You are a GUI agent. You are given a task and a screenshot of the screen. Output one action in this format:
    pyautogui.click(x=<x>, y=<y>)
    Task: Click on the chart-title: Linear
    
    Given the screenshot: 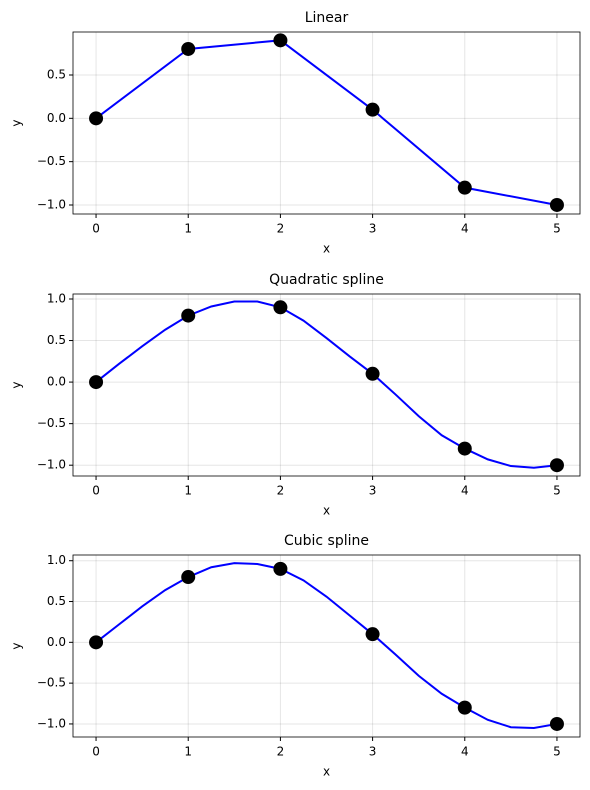 What is the action you would take?
    pyautogui.click(x=327, y=18)
    